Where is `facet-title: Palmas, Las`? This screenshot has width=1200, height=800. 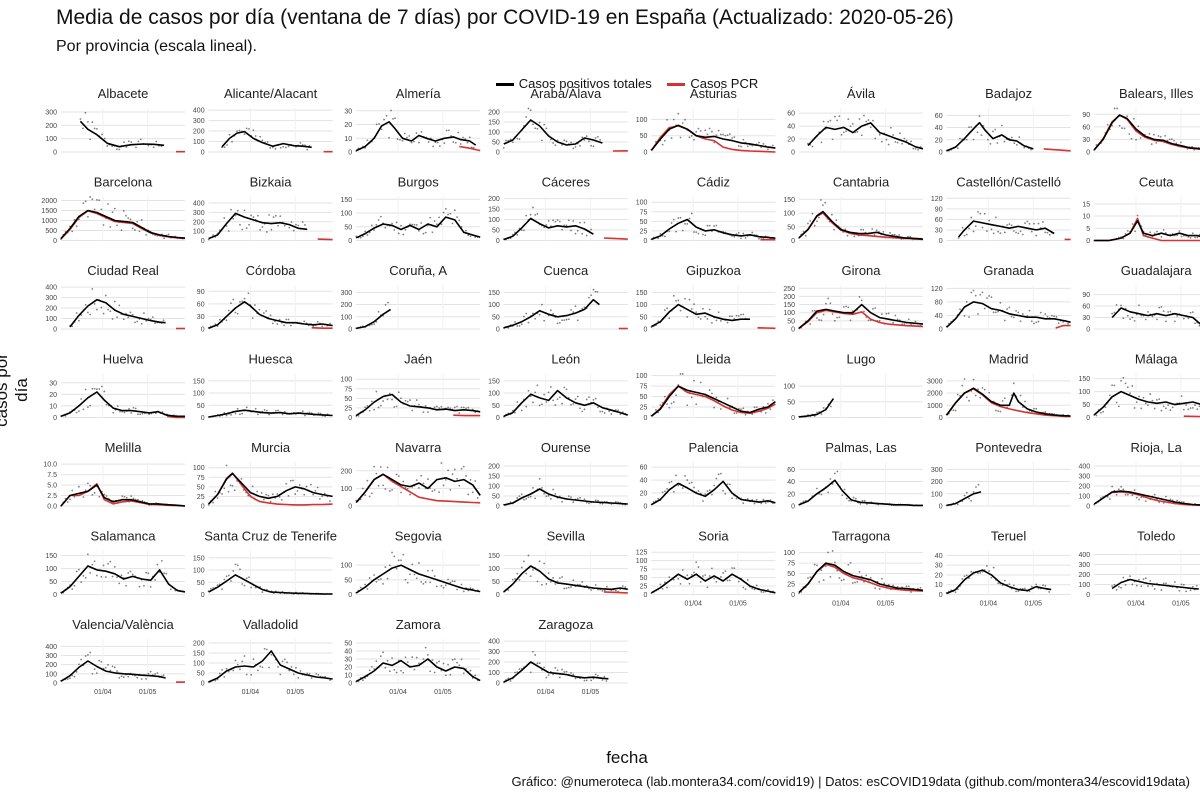 facet-title: Palmas, Las is located at coordinates (861, 447).